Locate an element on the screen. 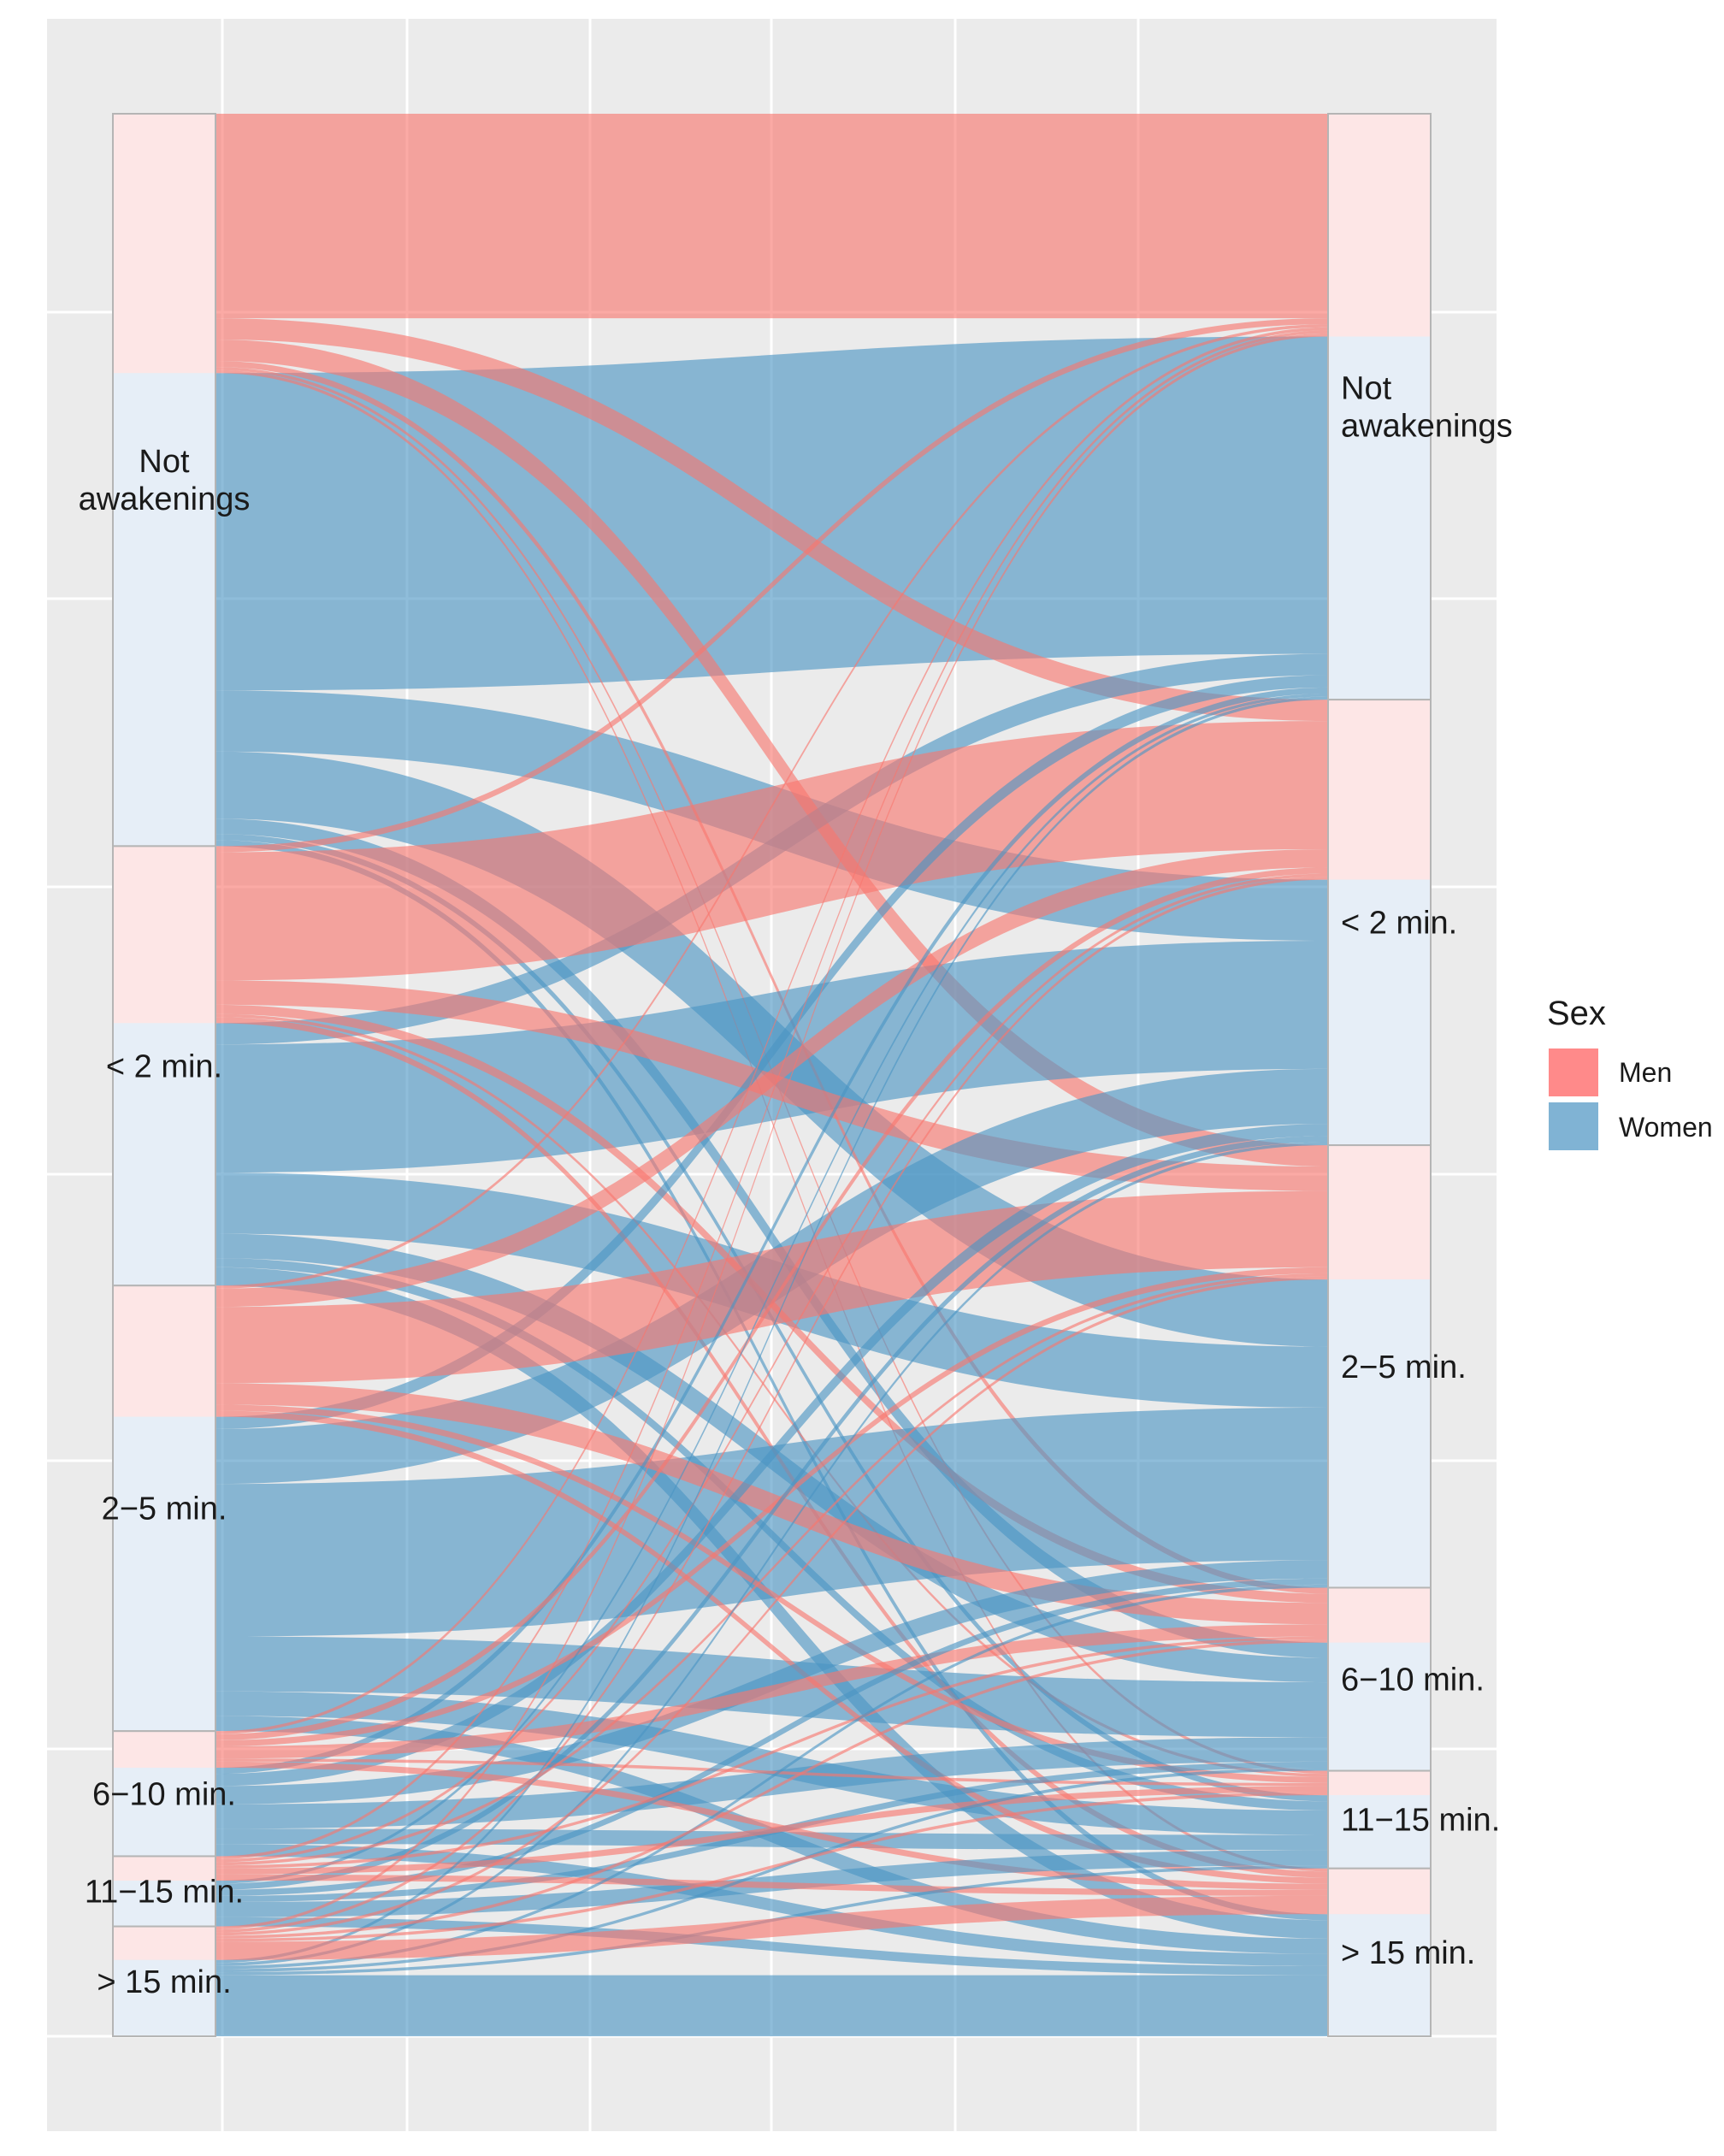 The image size is (1724, 2156). legend-title: Sex is located at coordinates (1576, 1013).